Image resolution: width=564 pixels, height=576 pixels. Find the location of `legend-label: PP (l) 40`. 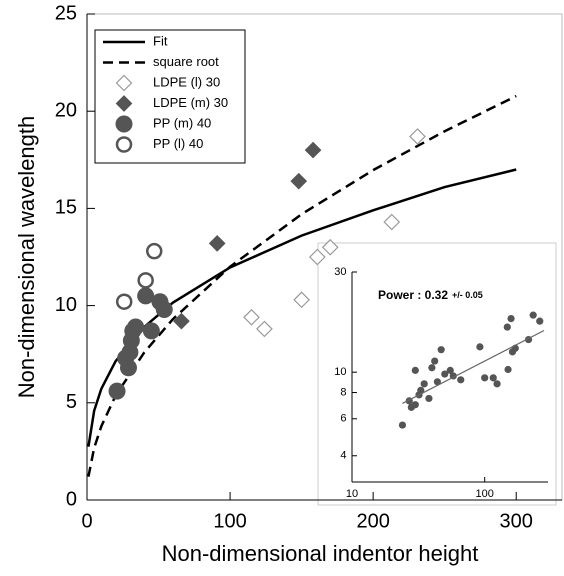

legend-label: PP (l) 40 is located at coordinates (178, 143).